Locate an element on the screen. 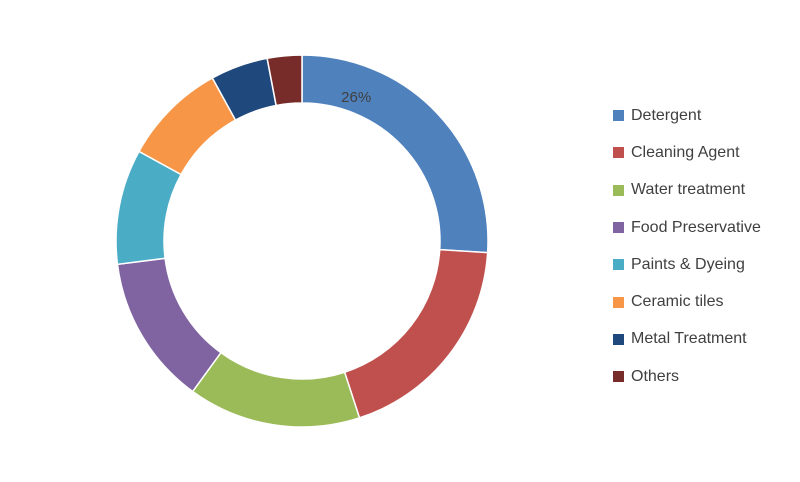 This screenshot has height=482, width=800. slice-water-treatment is located at coordinates (276, 389).